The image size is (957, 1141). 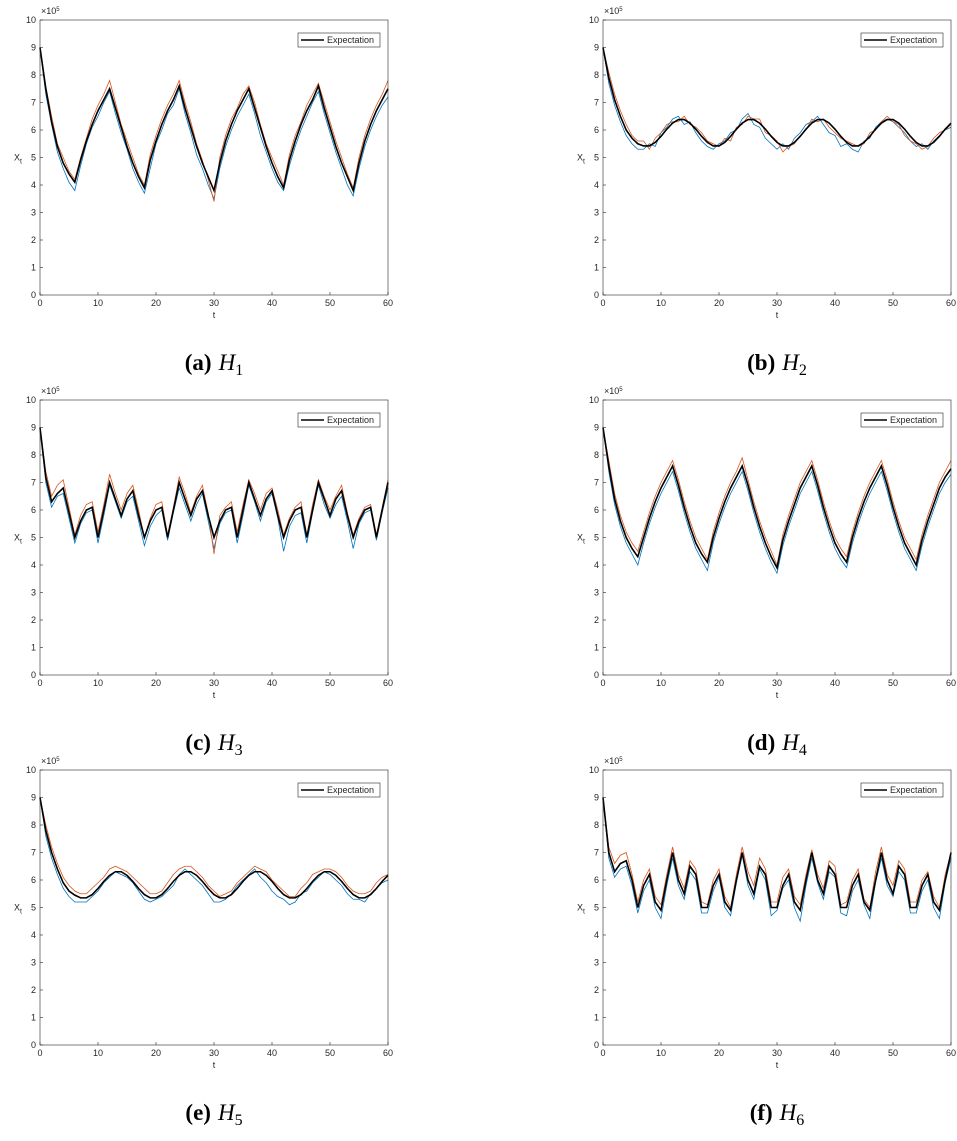 What do you see at coordinates (777, 364) in the screenshot?
I see `caption: (b) H2` at bounding box center [777, 364].